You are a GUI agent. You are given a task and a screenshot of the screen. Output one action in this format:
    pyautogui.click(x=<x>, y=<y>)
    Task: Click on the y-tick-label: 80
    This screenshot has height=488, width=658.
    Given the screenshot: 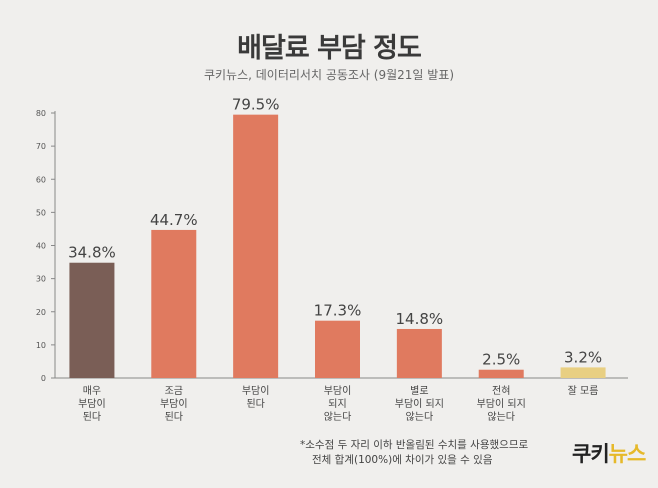 What is the action you would take?
    pyautogui.click(x=41, y=113)
    